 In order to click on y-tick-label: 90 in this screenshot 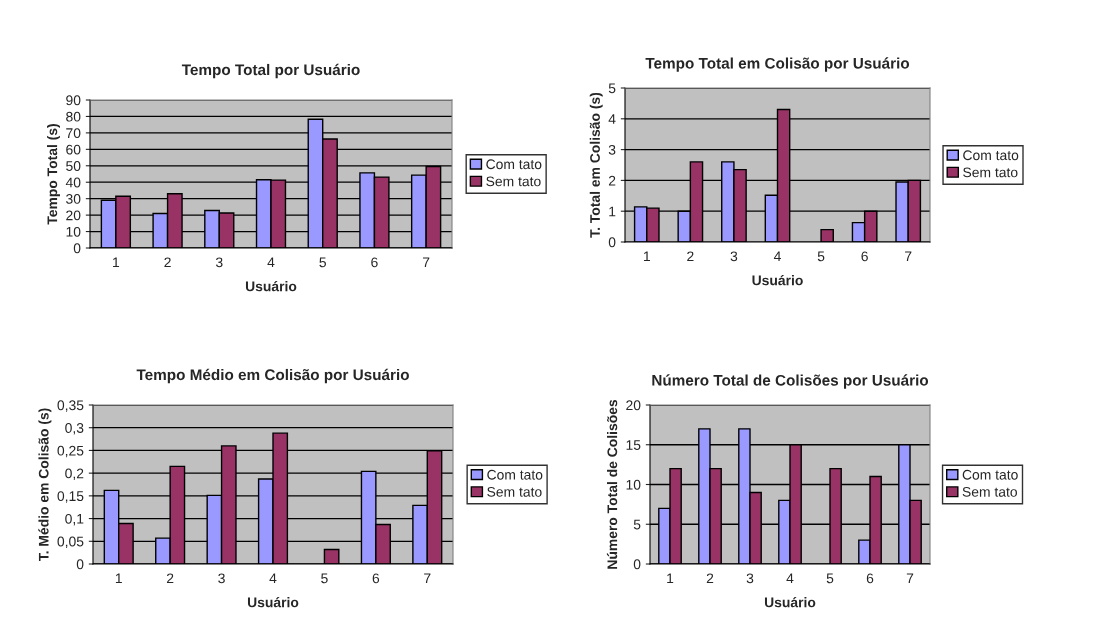, I will do `click(73, 100)`.